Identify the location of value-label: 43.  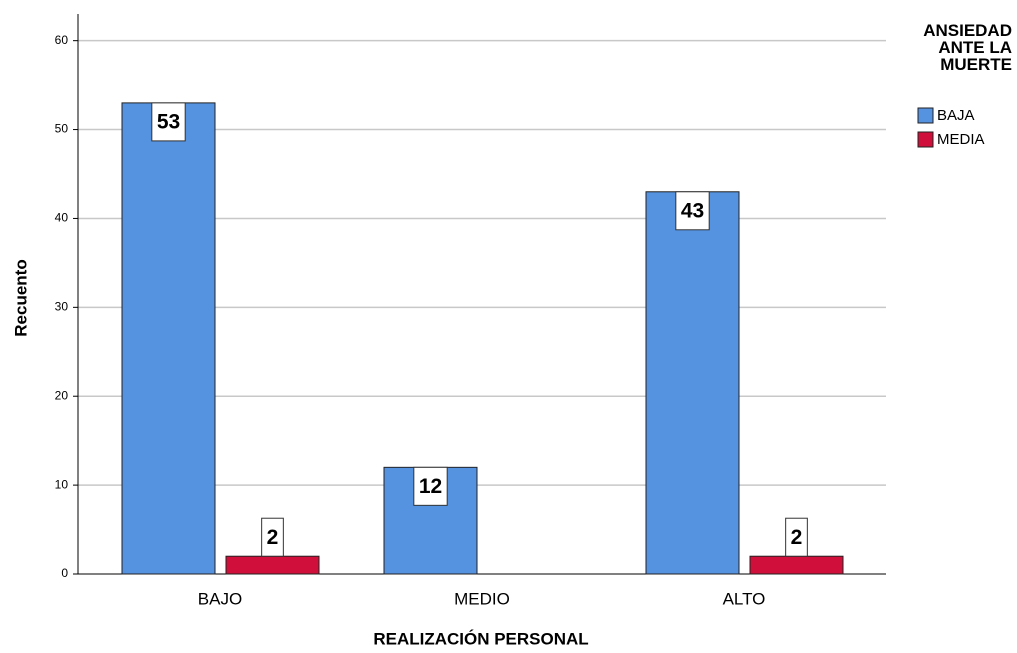
(692, 210).